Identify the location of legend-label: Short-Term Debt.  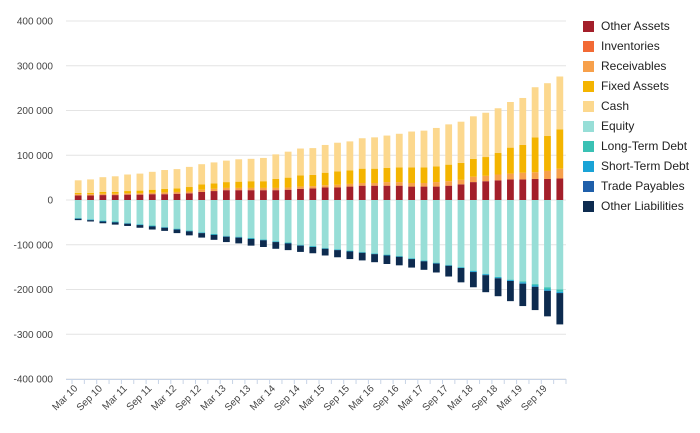
(645, 166).